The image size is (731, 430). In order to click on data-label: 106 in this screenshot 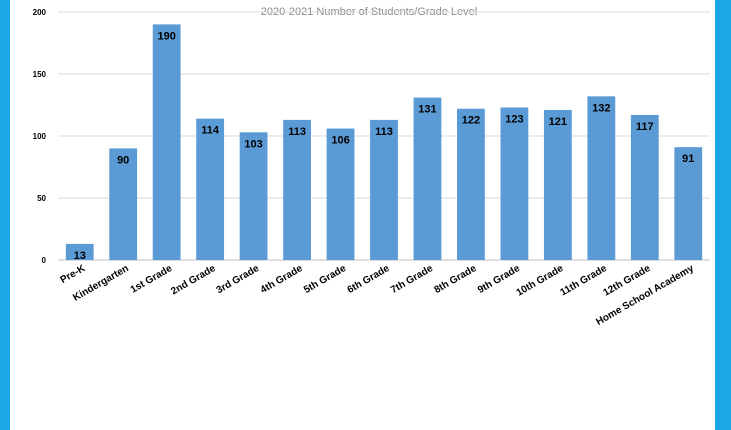, I will do `click(340, 141)`.